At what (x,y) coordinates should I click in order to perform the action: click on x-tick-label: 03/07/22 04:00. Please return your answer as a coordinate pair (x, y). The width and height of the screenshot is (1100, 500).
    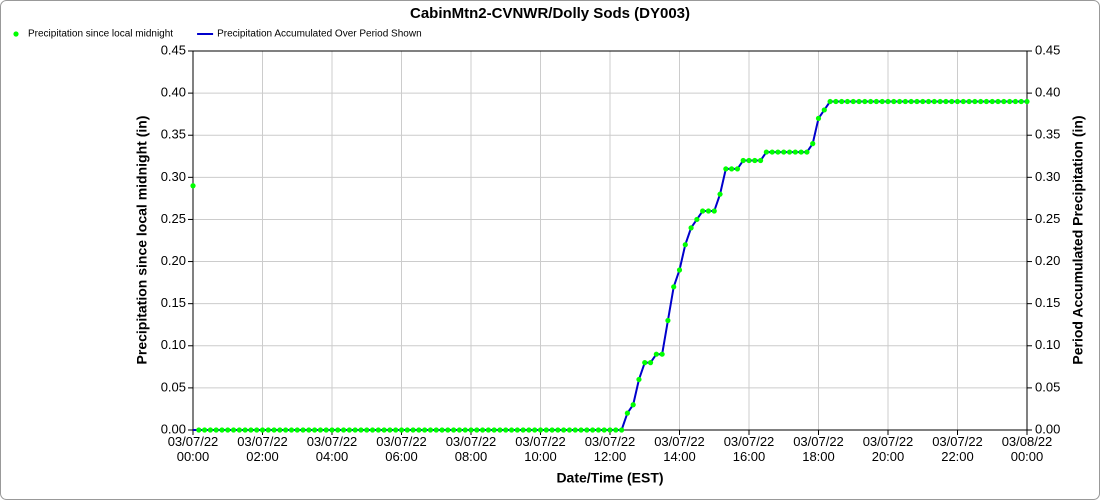
    Looking at the image, I should click on (332, 449).